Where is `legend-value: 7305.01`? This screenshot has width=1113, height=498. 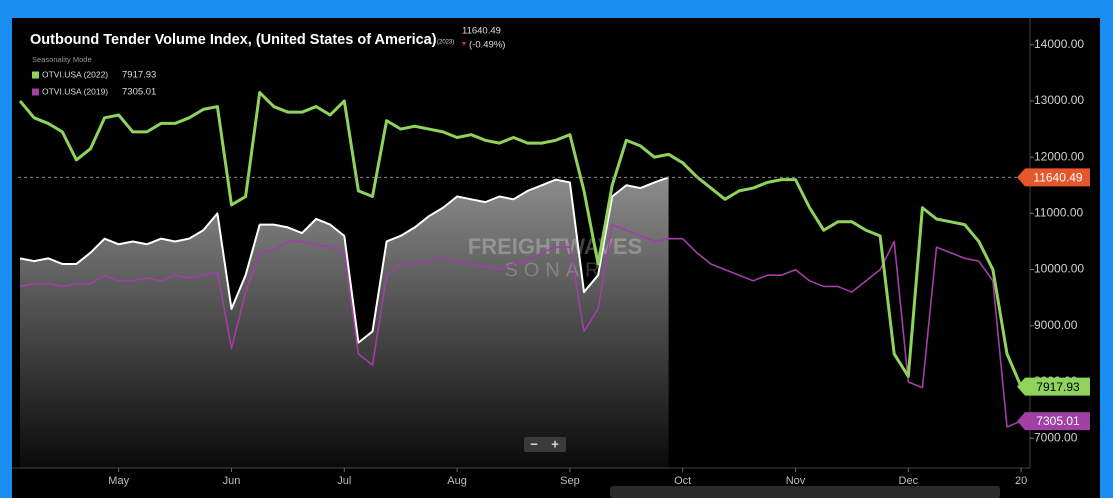 legend-value: 7305.01 is located at coordinates (139, 92).